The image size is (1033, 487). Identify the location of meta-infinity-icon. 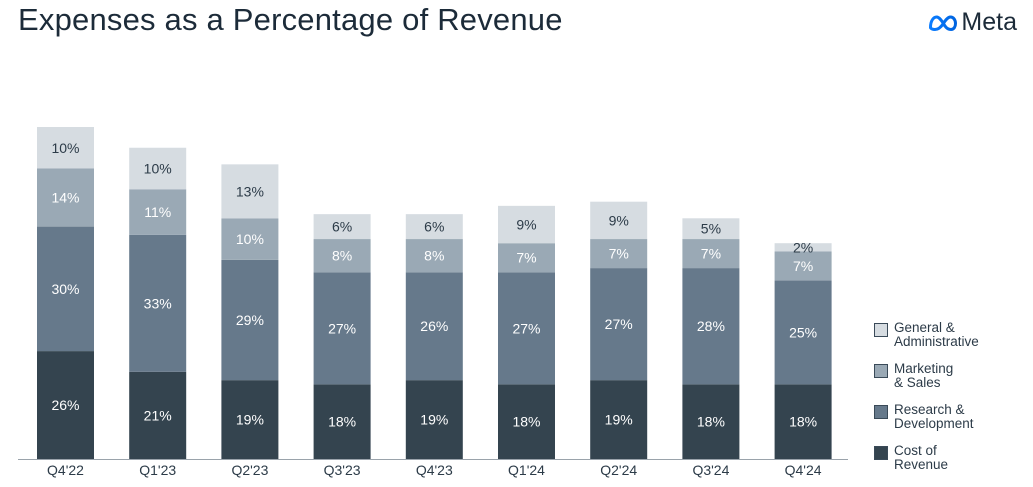
(943, 23).